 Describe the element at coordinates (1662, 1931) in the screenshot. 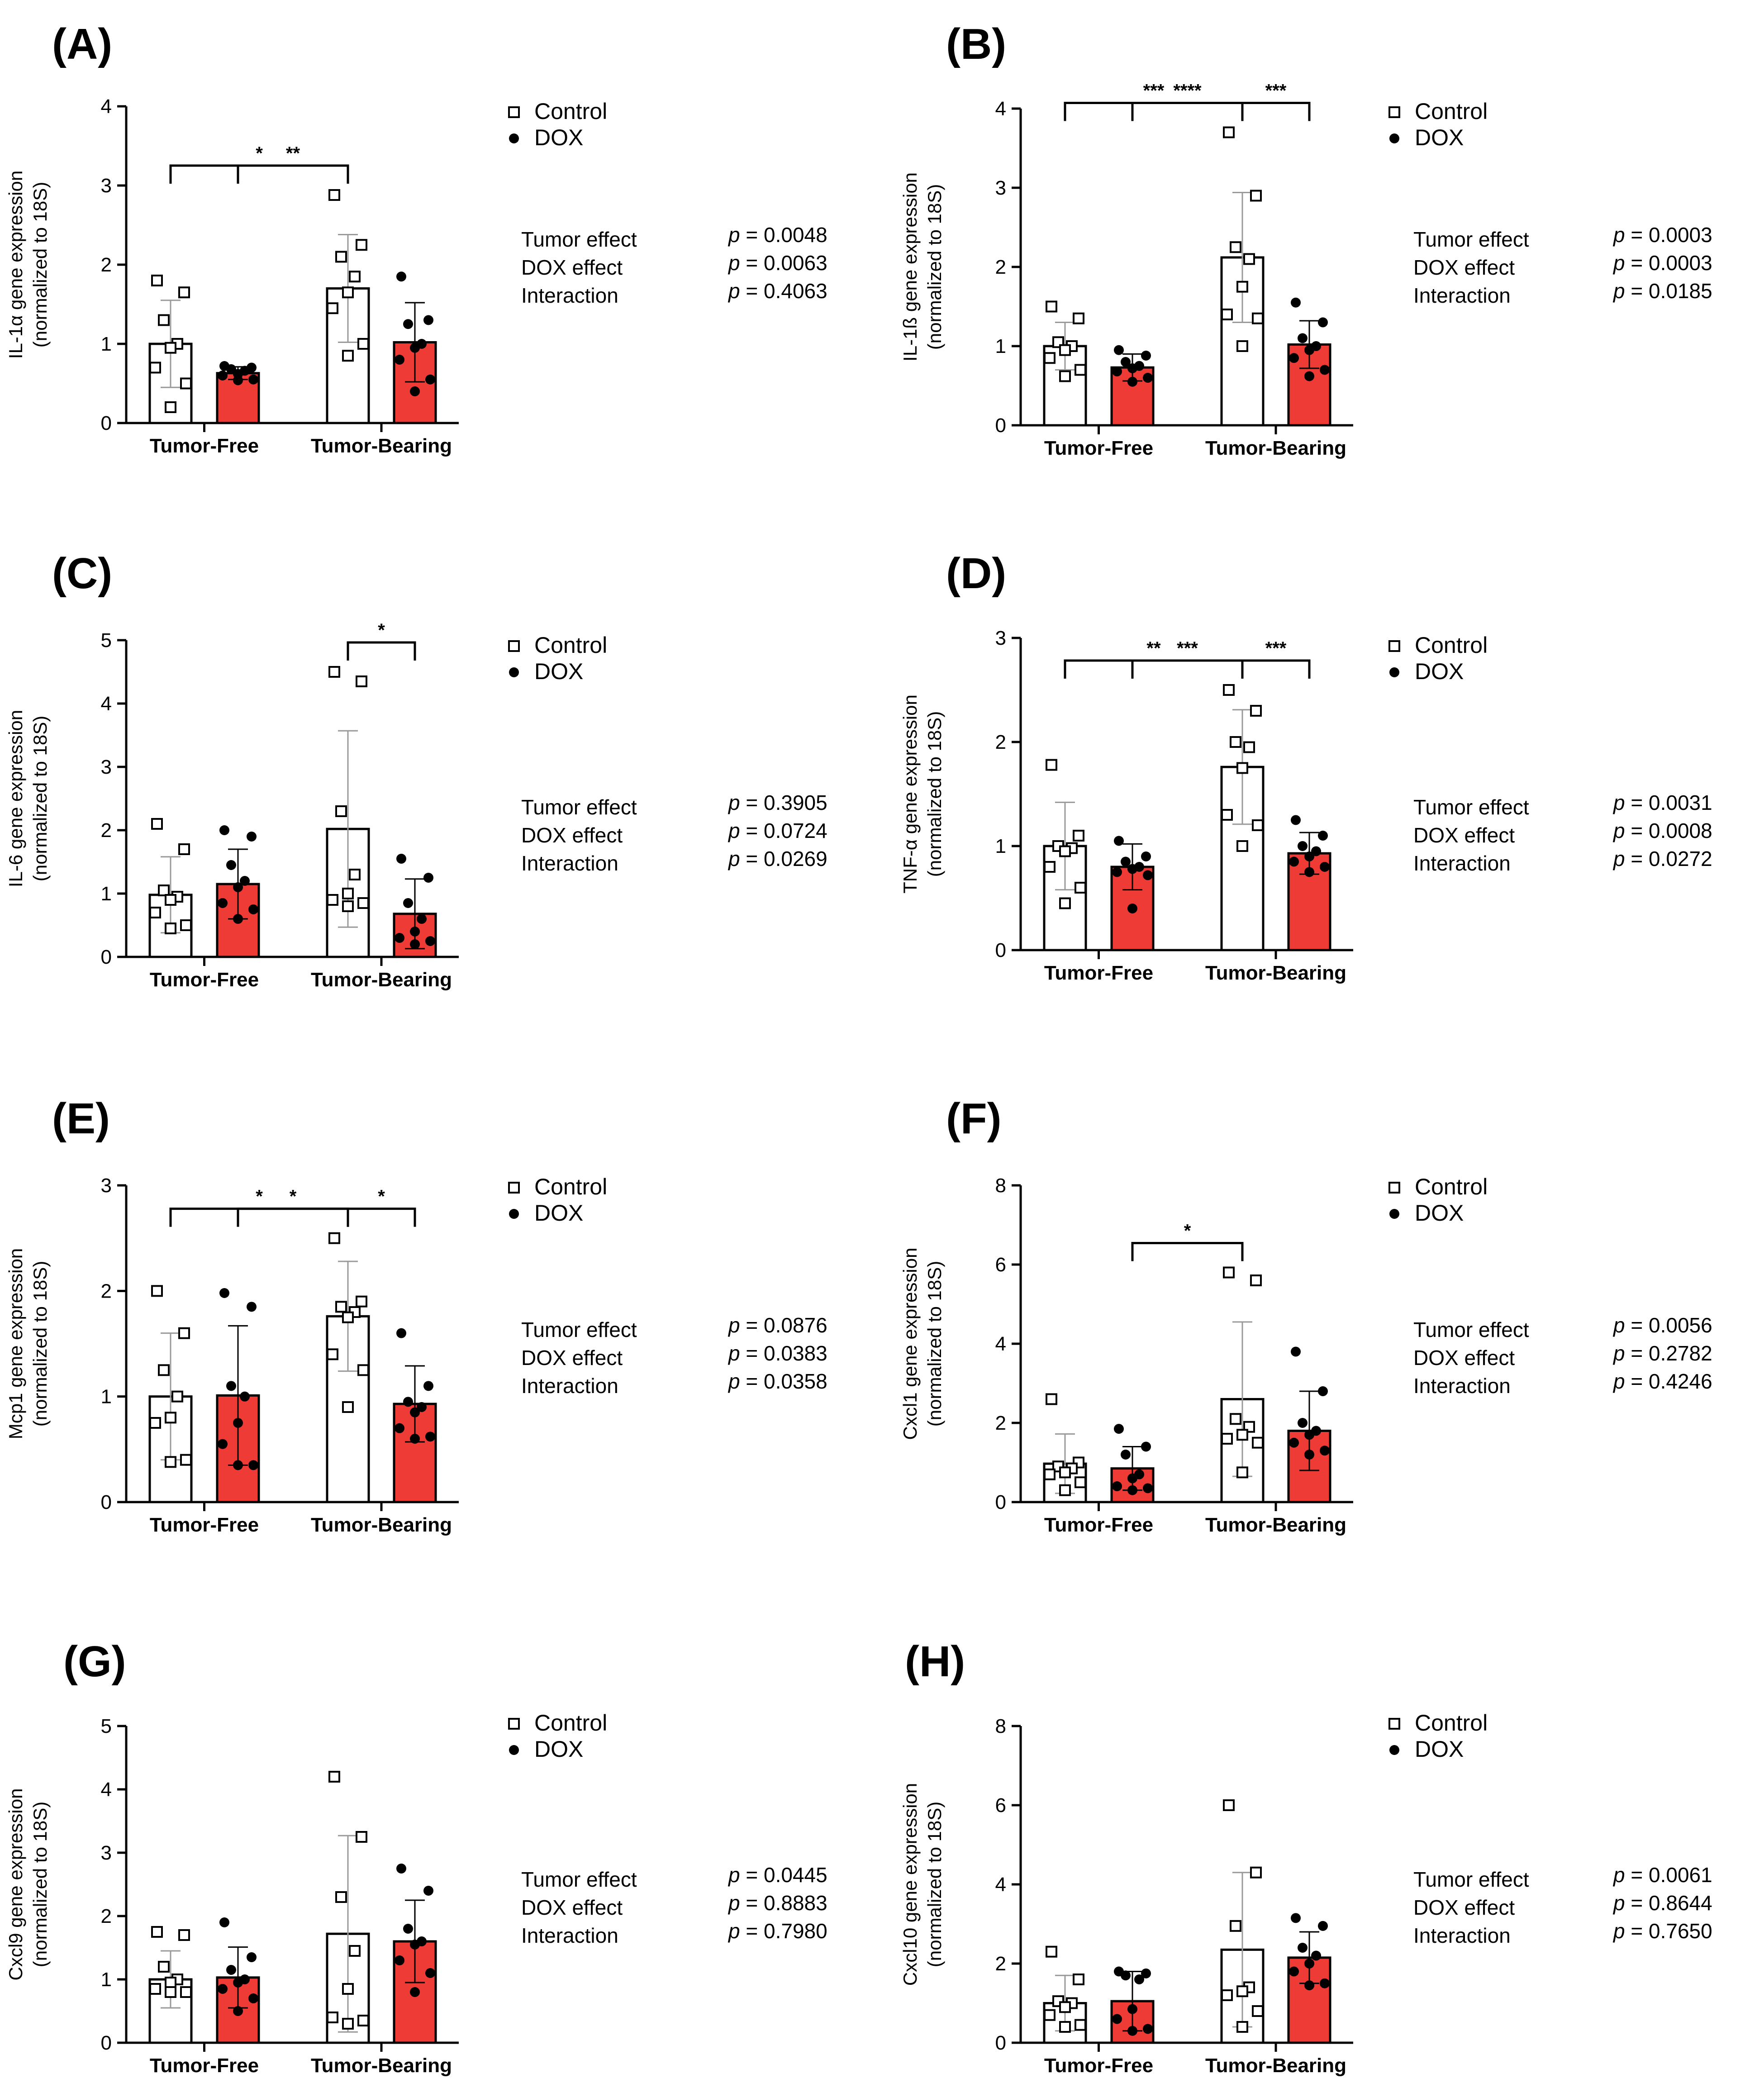

I see `stat-p-value: p = 0.7650` at that location.